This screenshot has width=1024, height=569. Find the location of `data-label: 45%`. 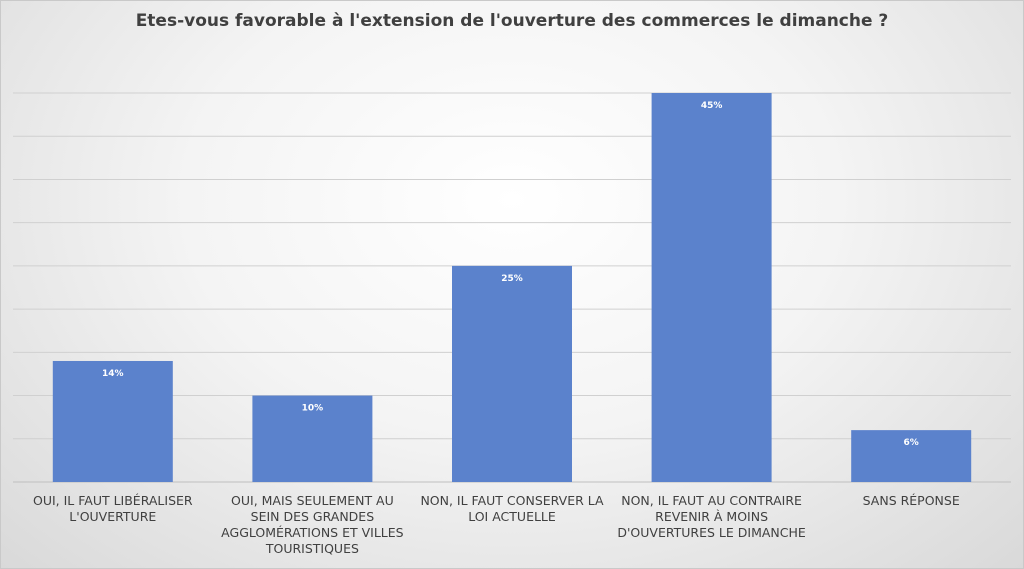

data-label: 45% is located at coordinates (712, 106).